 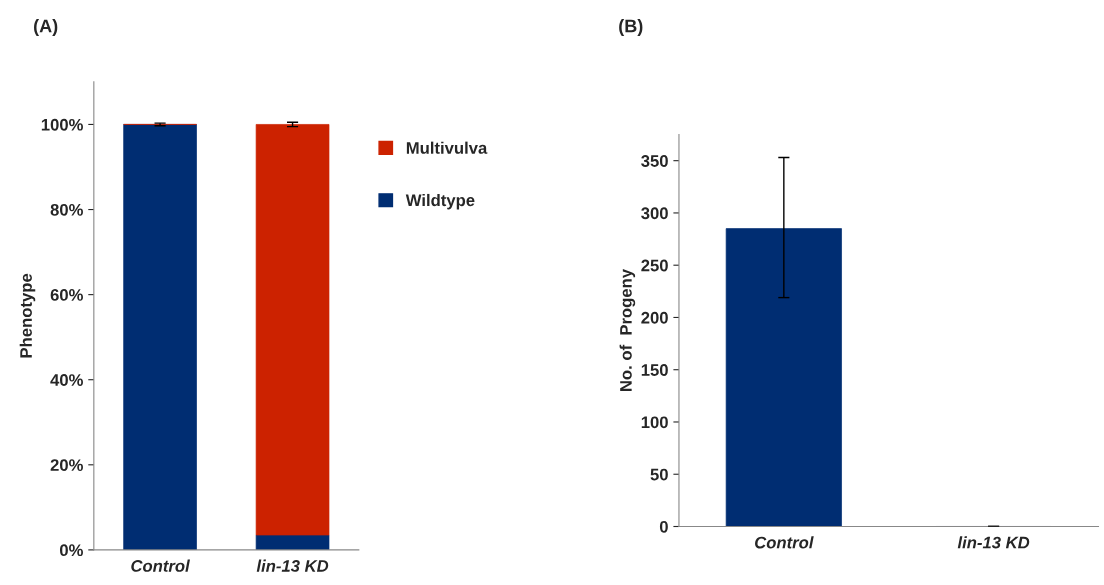 What do you see at coordinates (62, 124) in the screenshot?
I see `y-tick-label: 100%` at bounding box center [62, 124].